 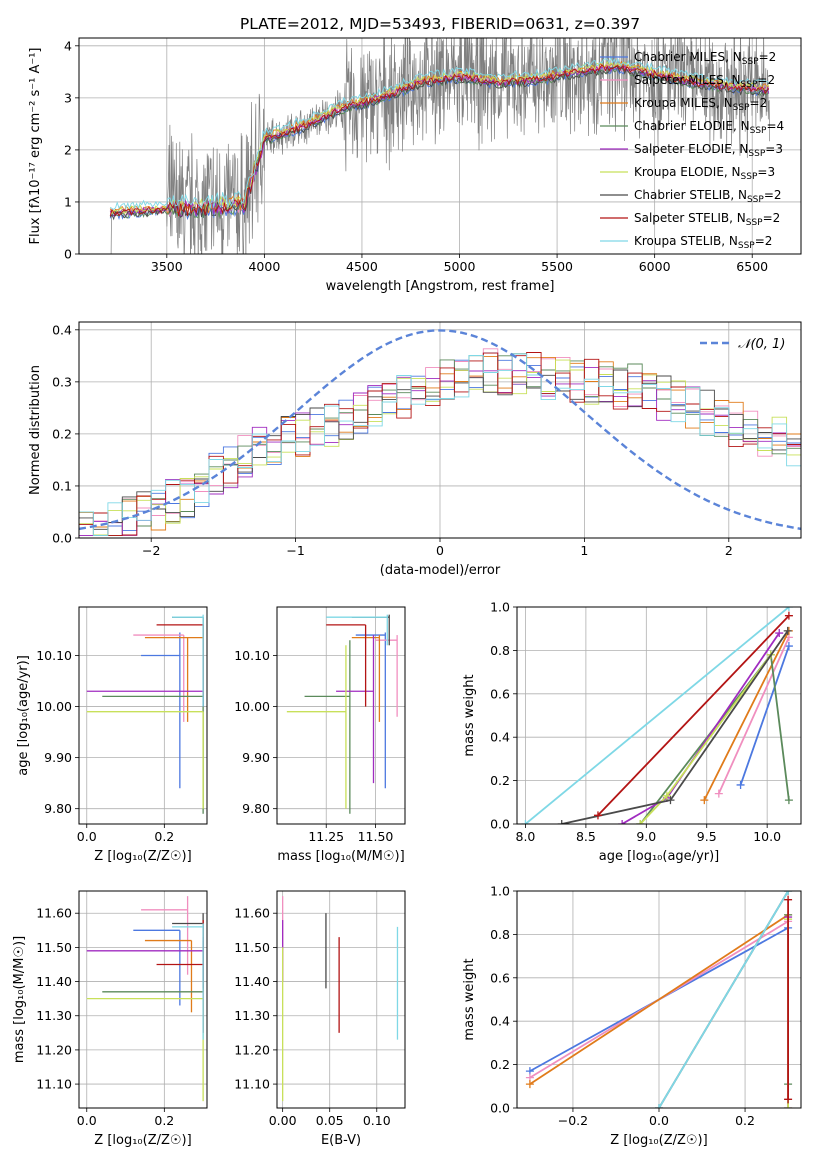 What do you see at coordinates (500, 650) in the screenshot?
I see `y-tick-label: 0.8` at bounding box center [500, 650].